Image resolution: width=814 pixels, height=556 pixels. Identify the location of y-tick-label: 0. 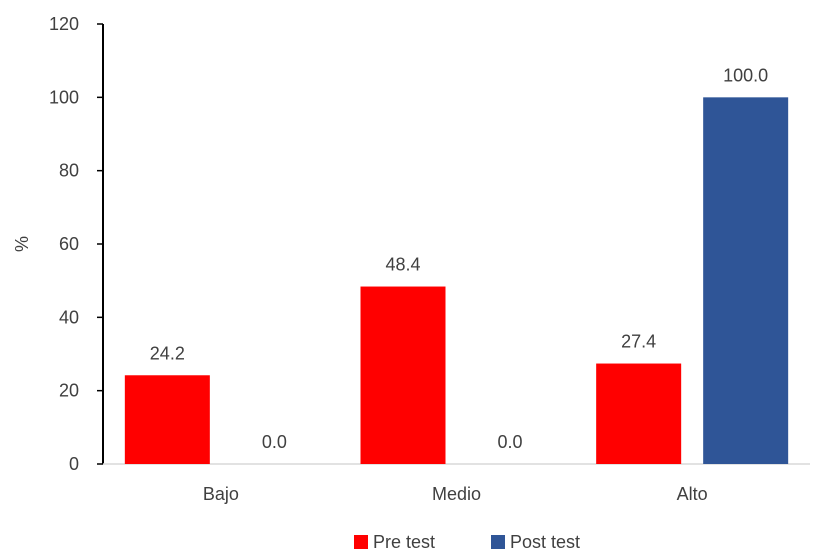
(74, 464).